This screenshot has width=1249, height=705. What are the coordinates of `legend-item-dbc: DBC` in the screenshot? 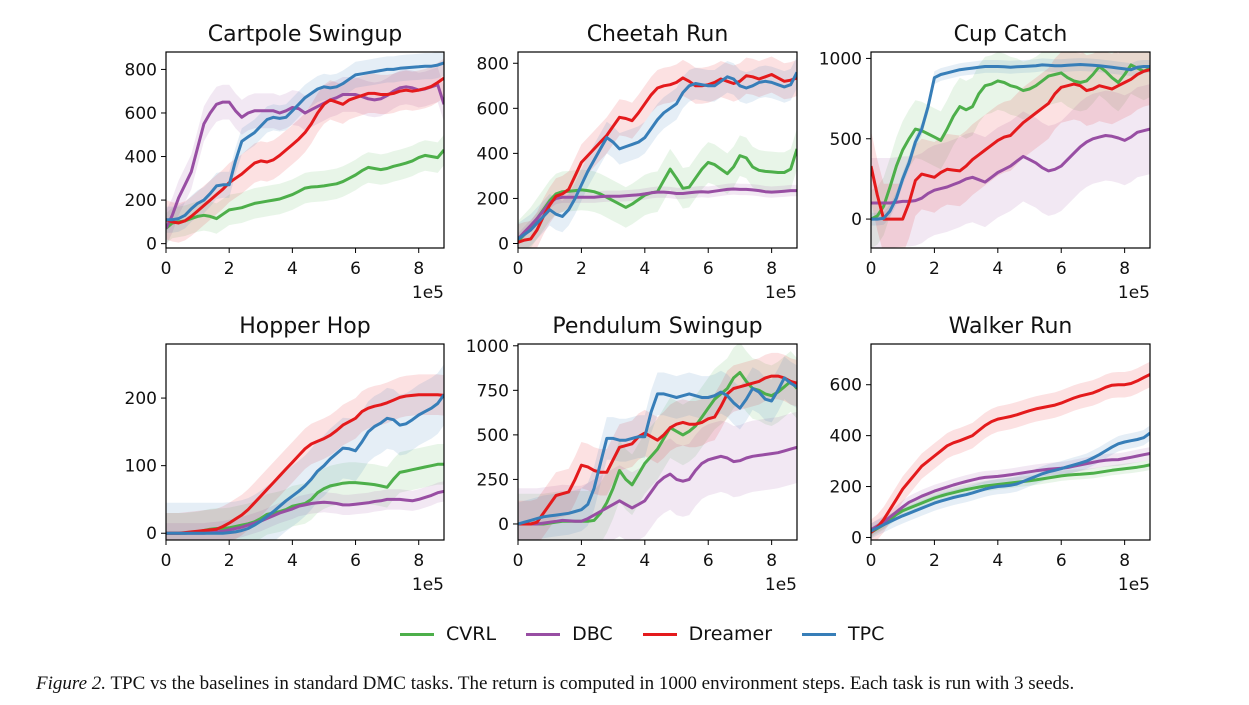 It's located at (569, 634).